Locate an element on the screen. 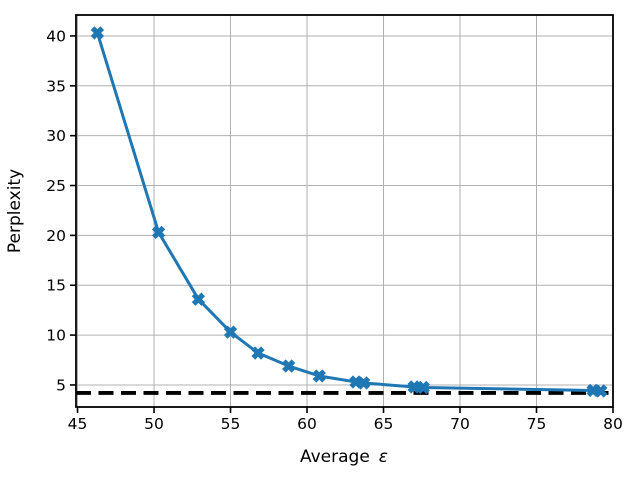 The height and width of the screenshot is (480, 640). x-axis-label-text: Average is located at coordinates (335, 457).